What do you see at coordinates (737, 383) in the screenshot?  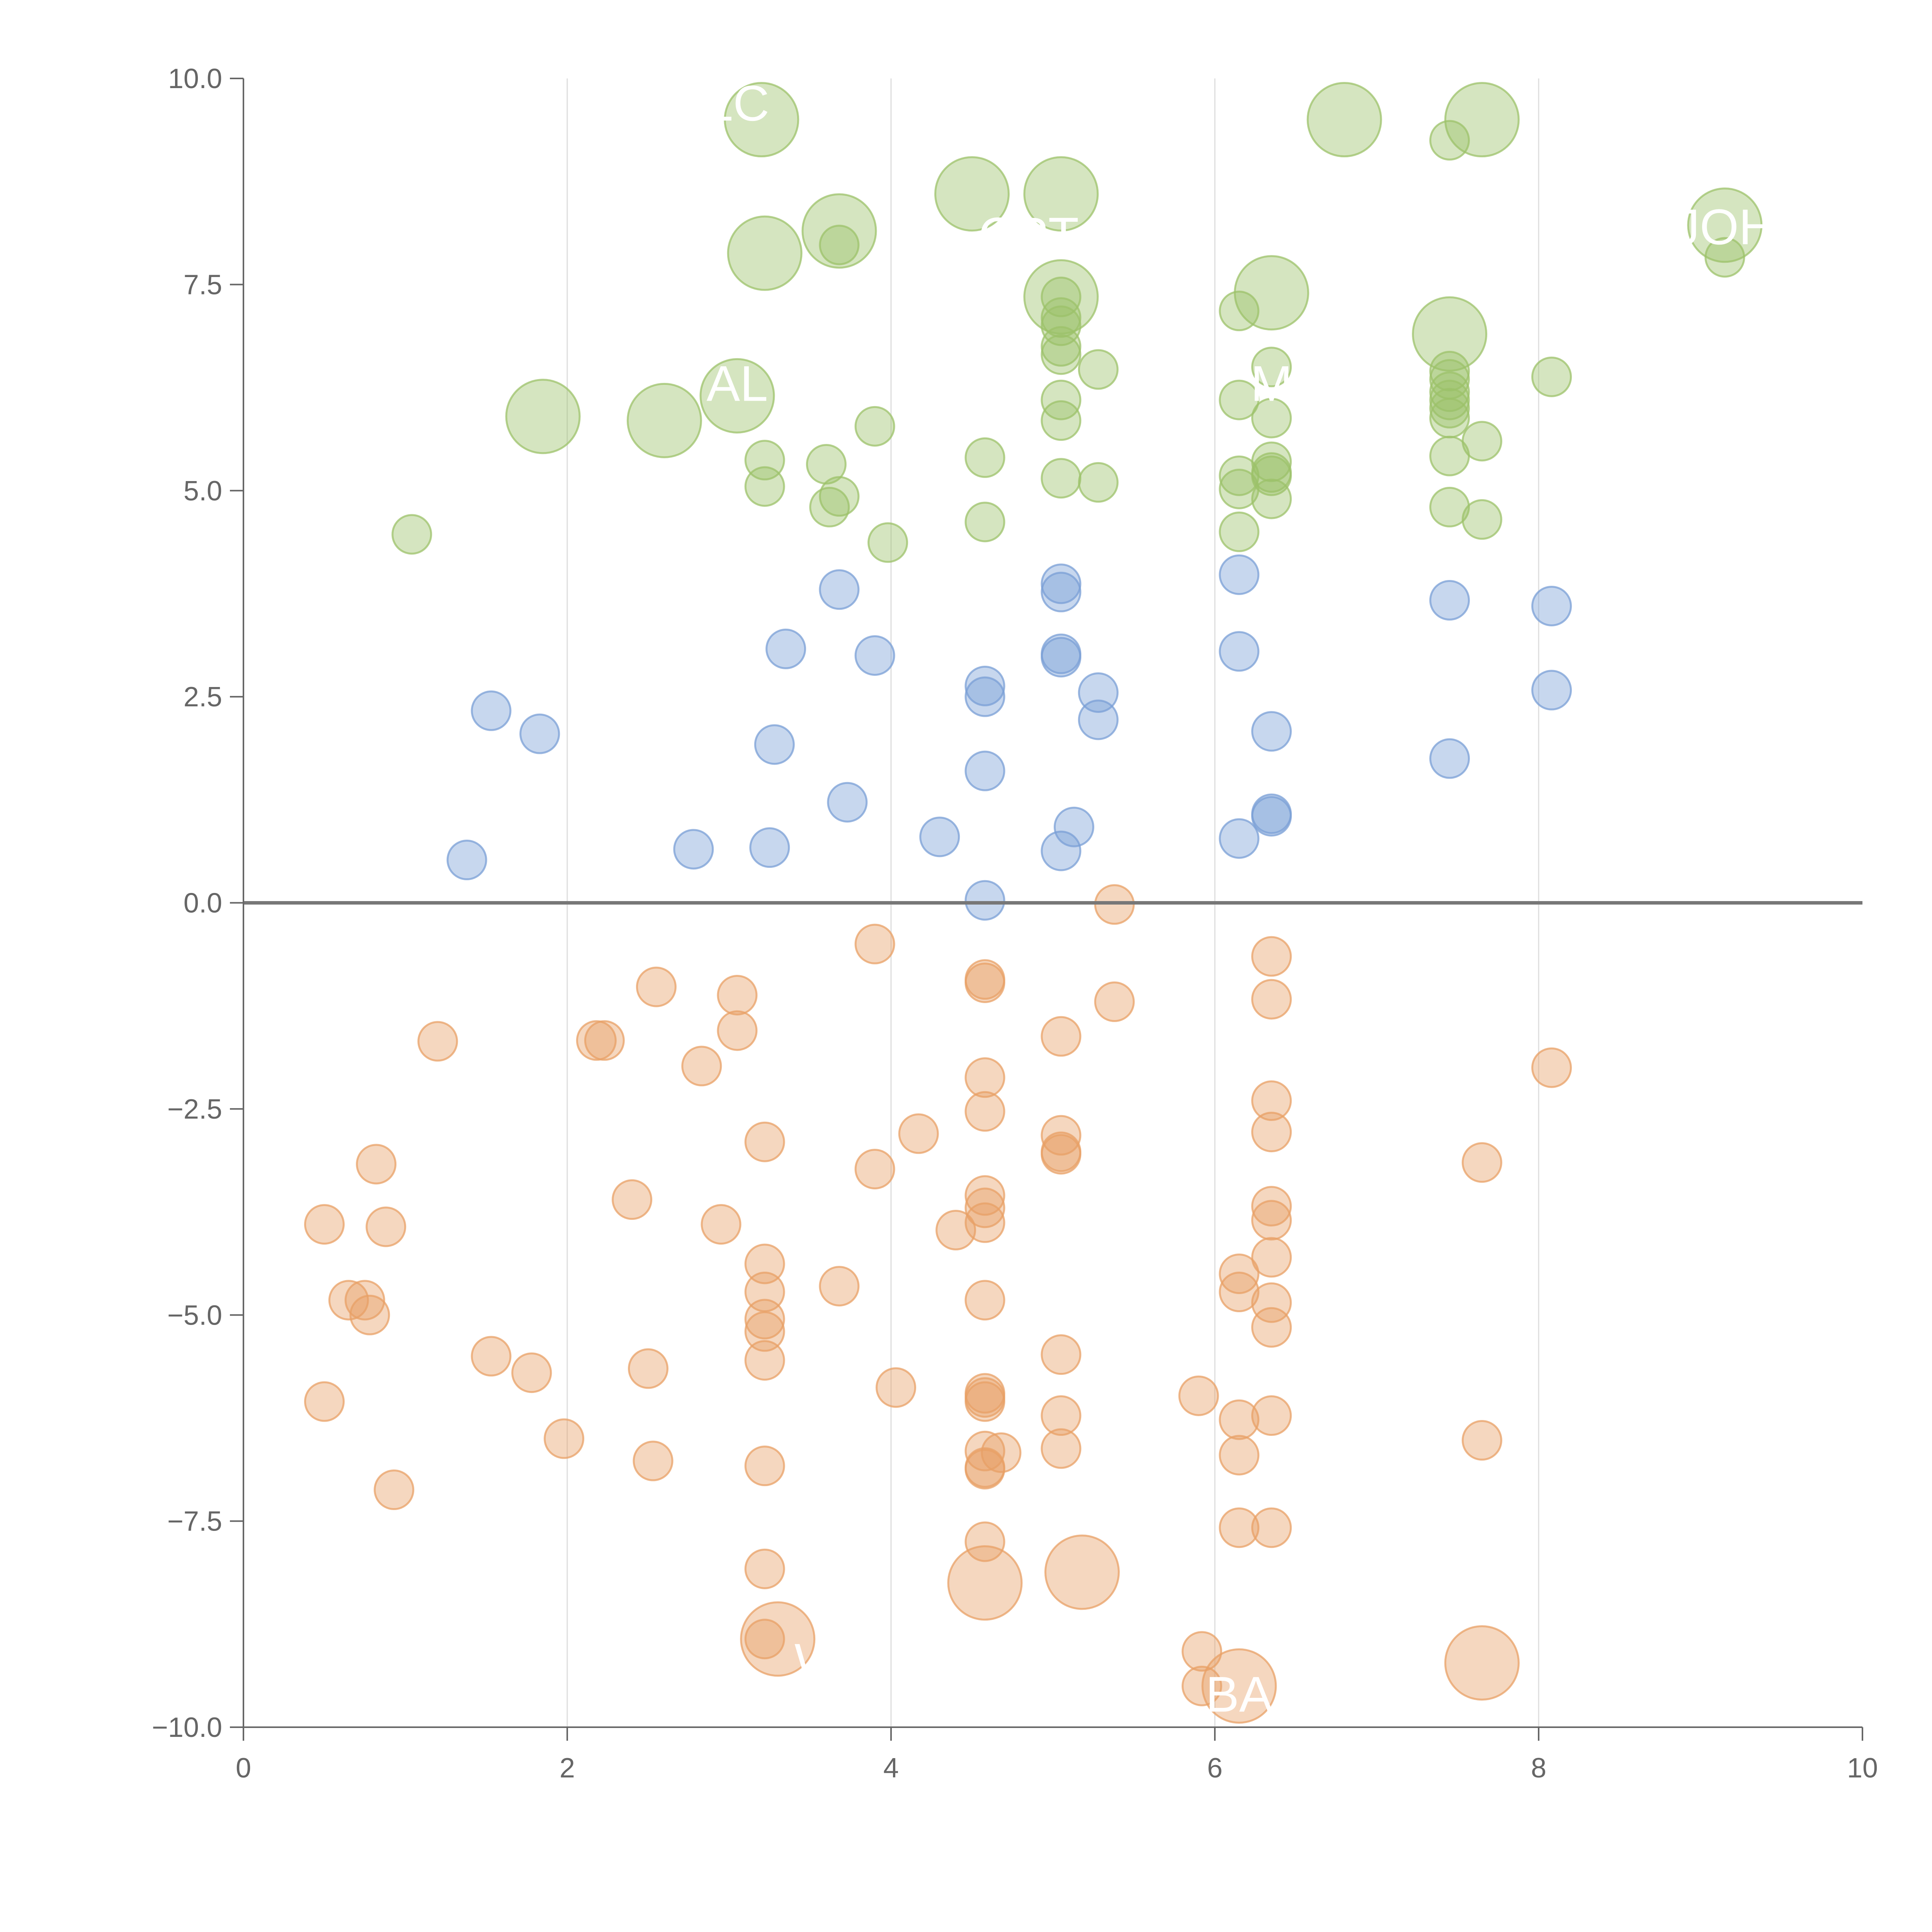 I see `point-label-3: AL` at bounding box center [737, 383].